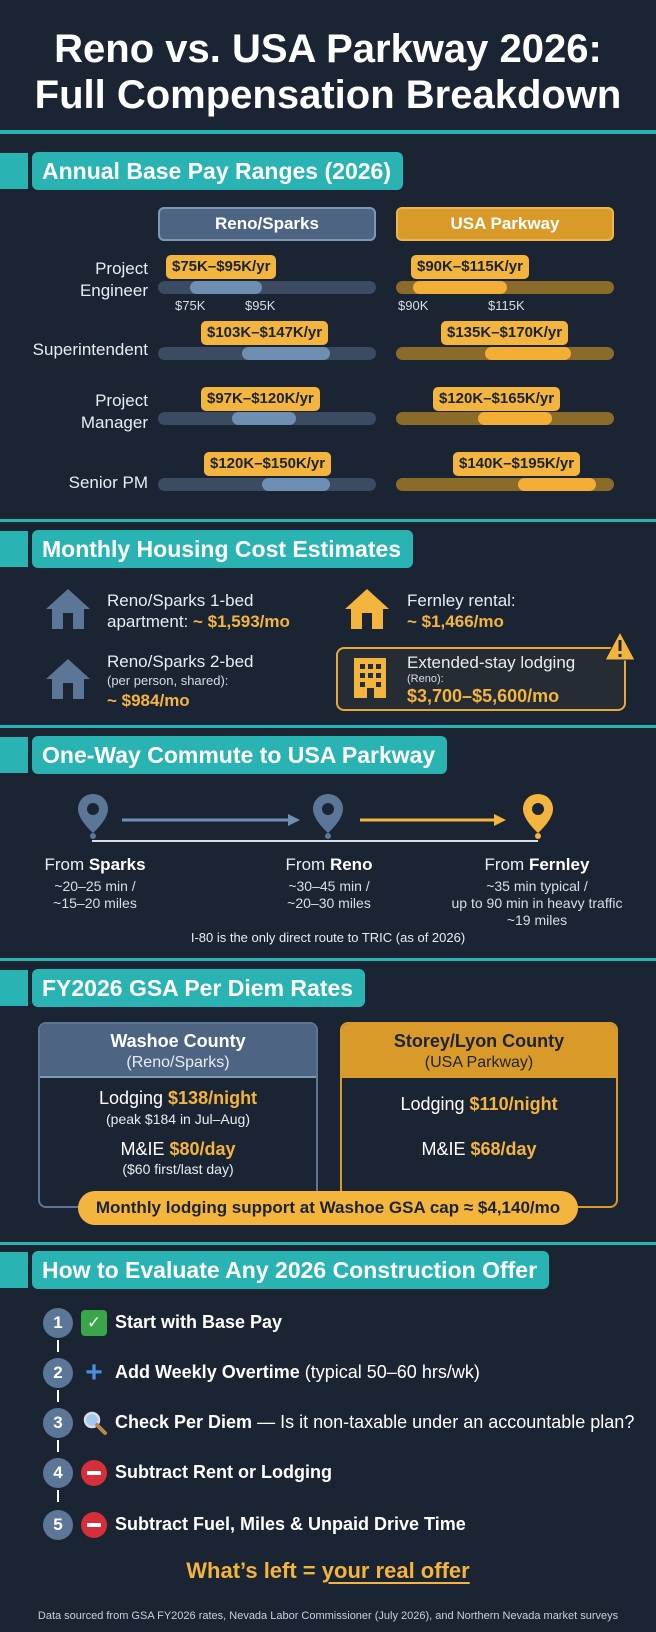  What do you see at coordinates (479, 1104) in the screenshot?
I see `storey-lodging: Lodging $110/night` at bounding box center [479, 1104].